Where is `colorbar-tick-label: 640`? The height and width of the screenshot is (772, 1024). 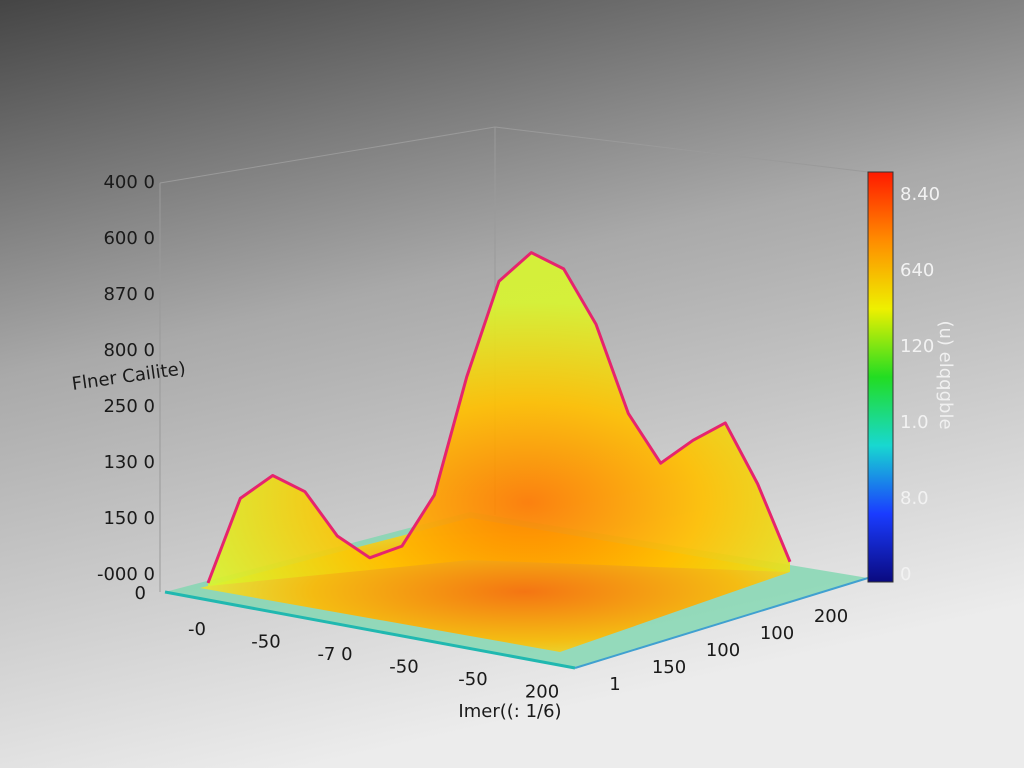
colorbar-tick-label: 640 is located at coordinates (917, 270).